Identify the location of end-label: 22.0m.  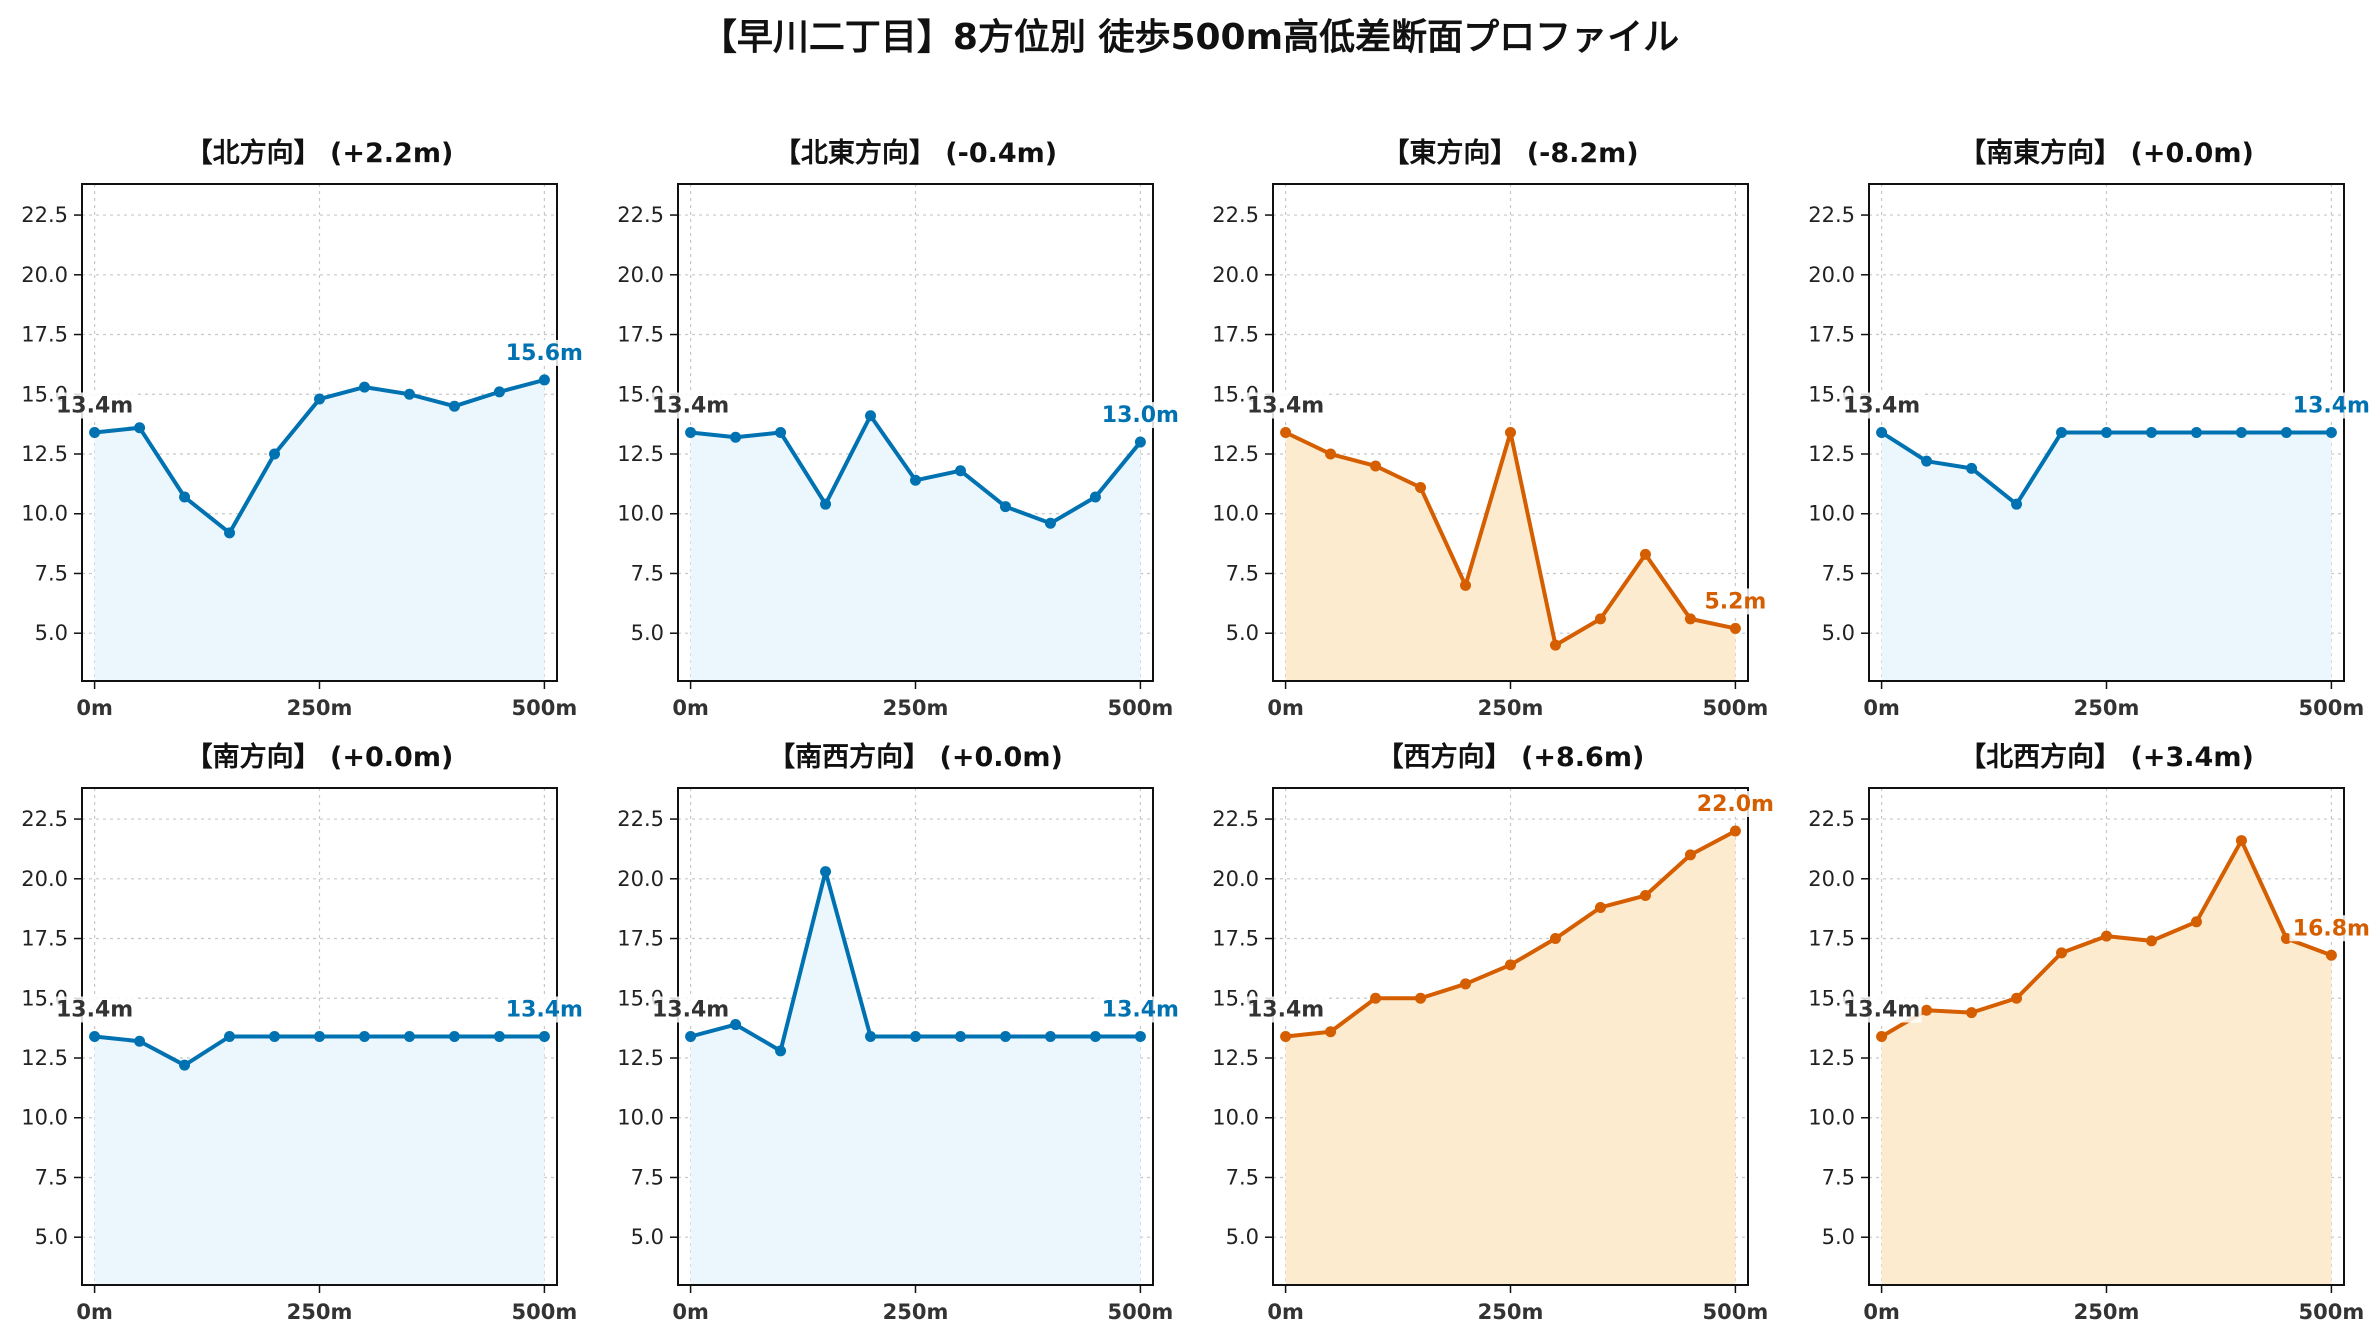
(1735, 804).